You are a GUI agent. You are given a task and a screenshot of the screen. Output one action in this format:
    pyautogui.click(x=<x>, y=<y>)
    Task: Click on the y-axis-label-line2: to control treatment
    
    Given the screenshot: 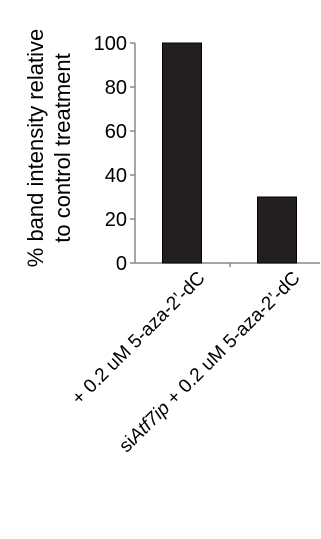 What is the action you would take?
    pyautogui.click(x=62, y=148)
    